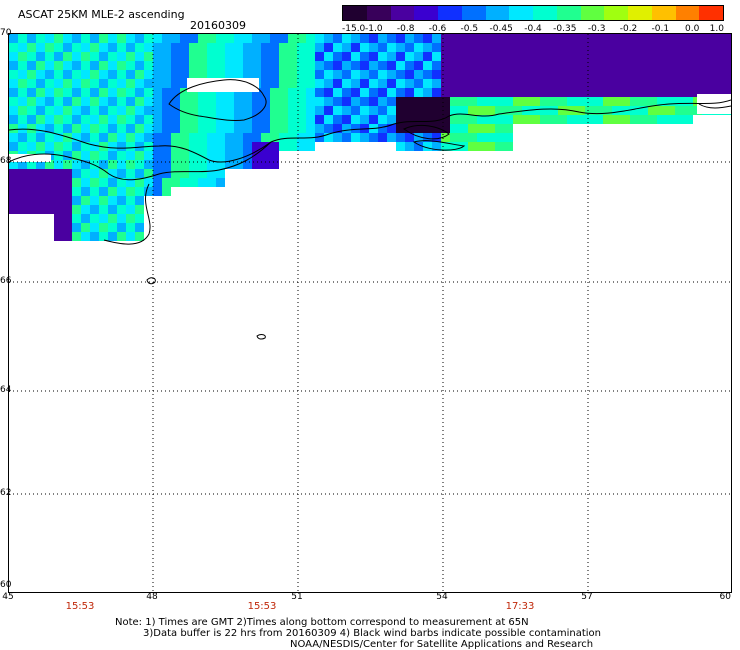 This screenshot has height=650, width=740. Describe the element at coordinates (370, 131) in the screenshot. I see `coastline-main` at that location.